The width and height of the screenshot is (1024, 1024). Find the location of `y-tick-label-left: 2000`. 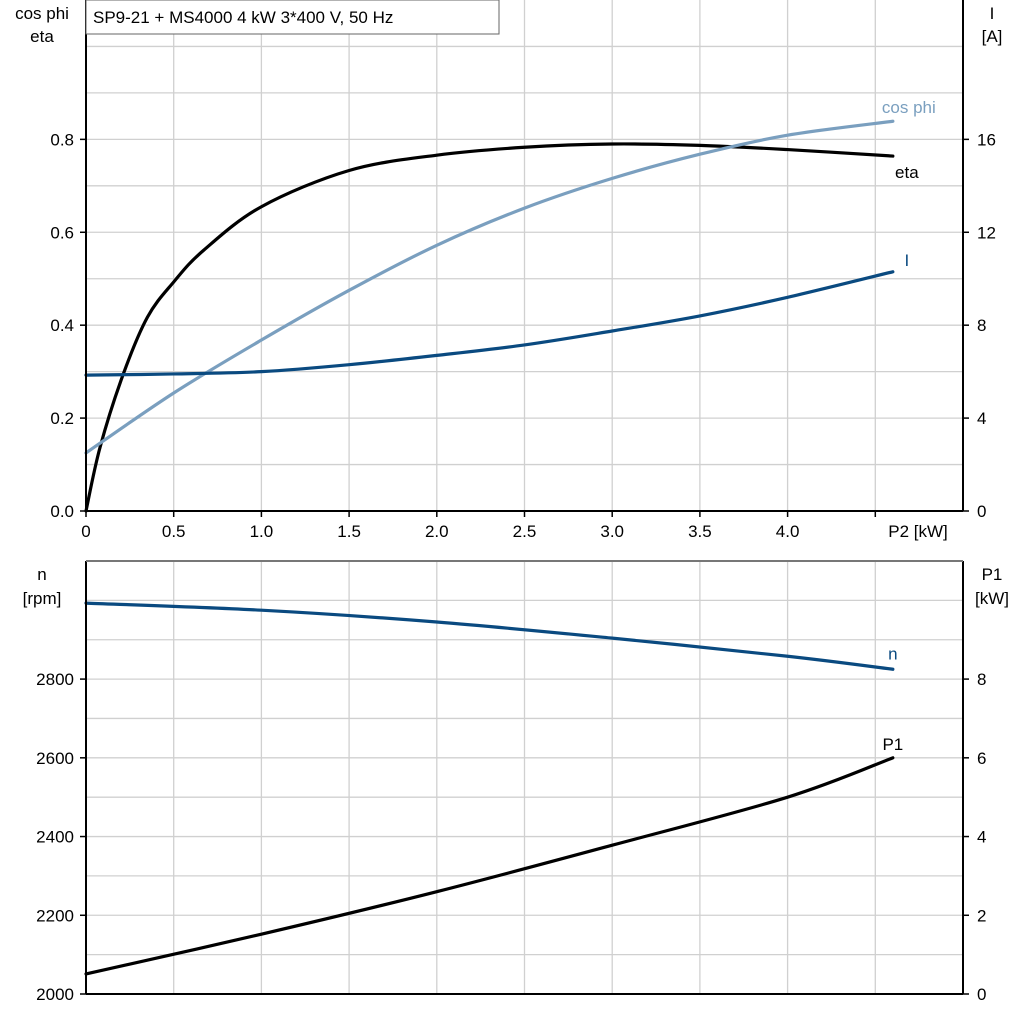

y-tick-label-left: 2000 is located at coordinates (55, 994).